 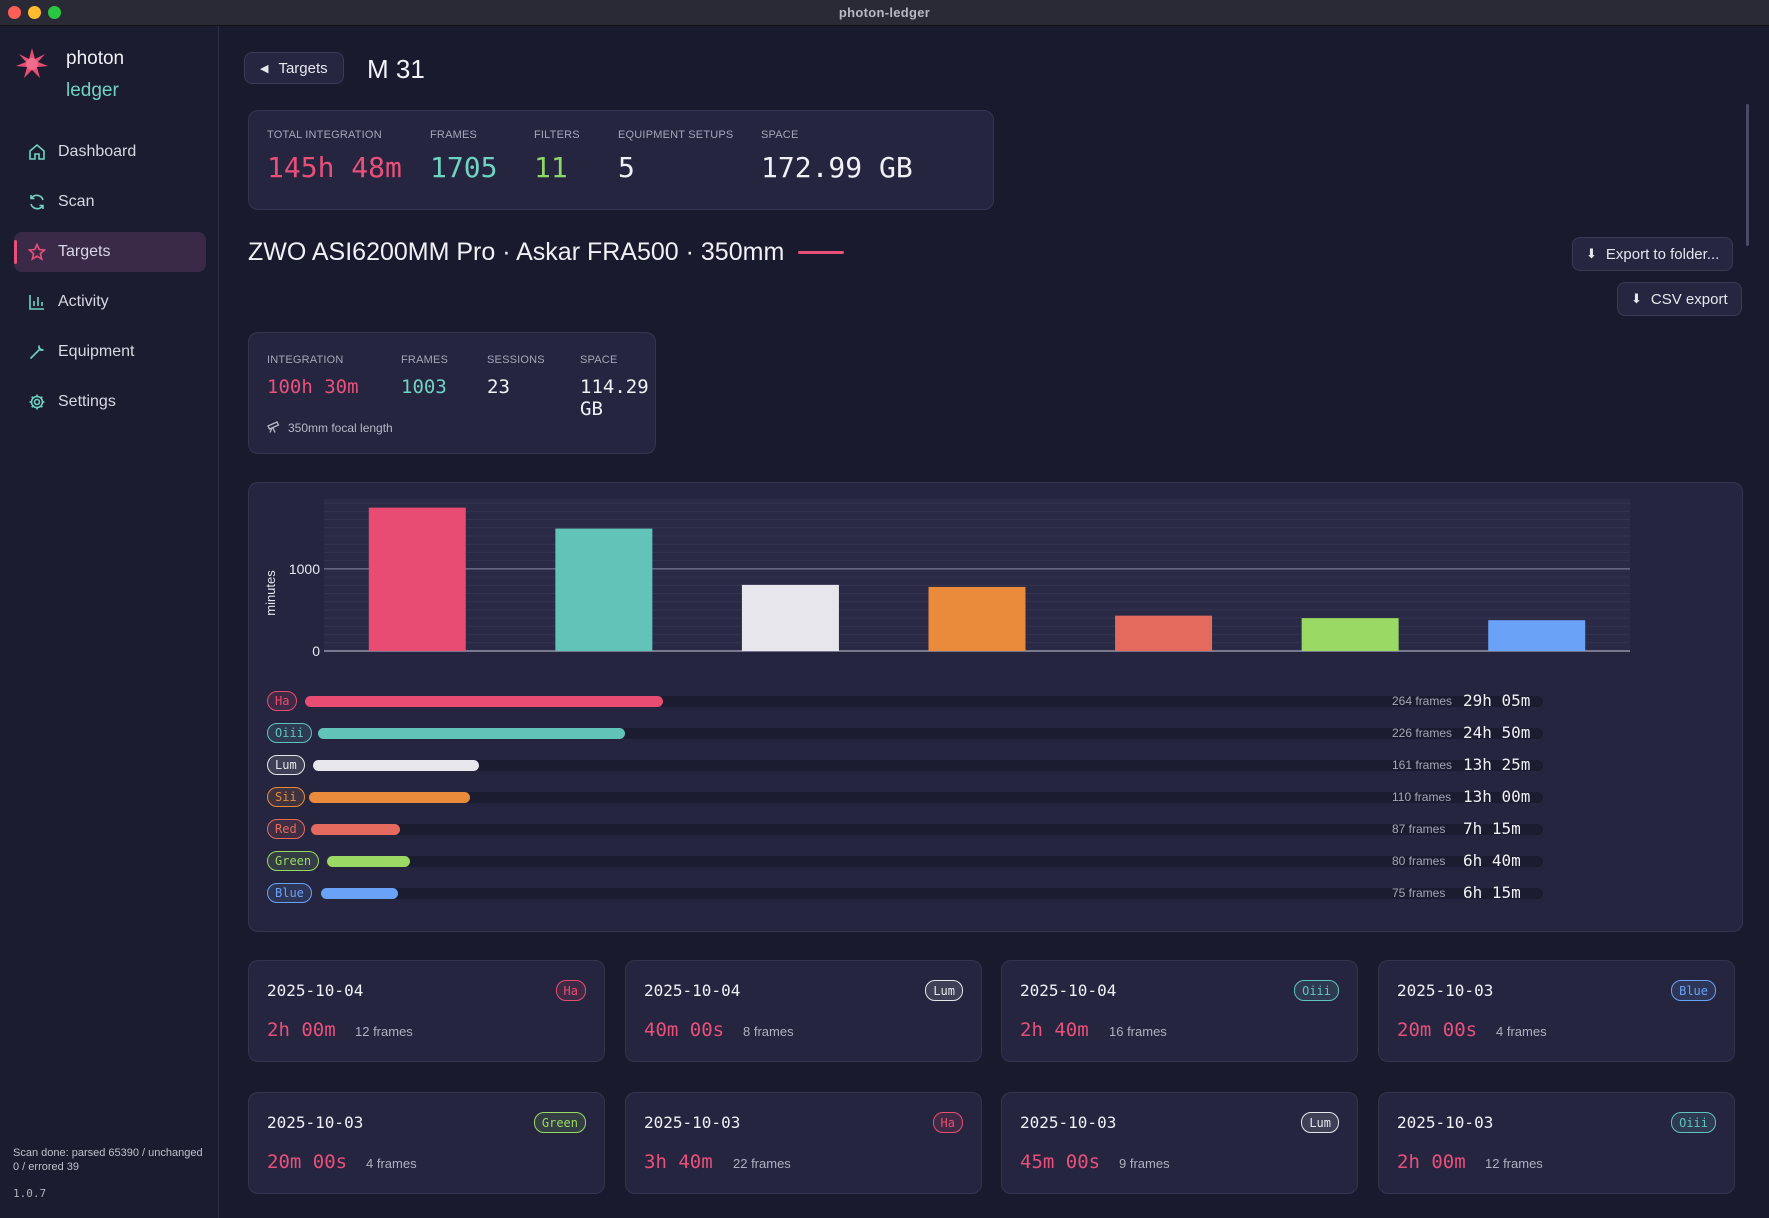 I want to click on sidebar-item-label: Scan, so click(x=76, y=201).